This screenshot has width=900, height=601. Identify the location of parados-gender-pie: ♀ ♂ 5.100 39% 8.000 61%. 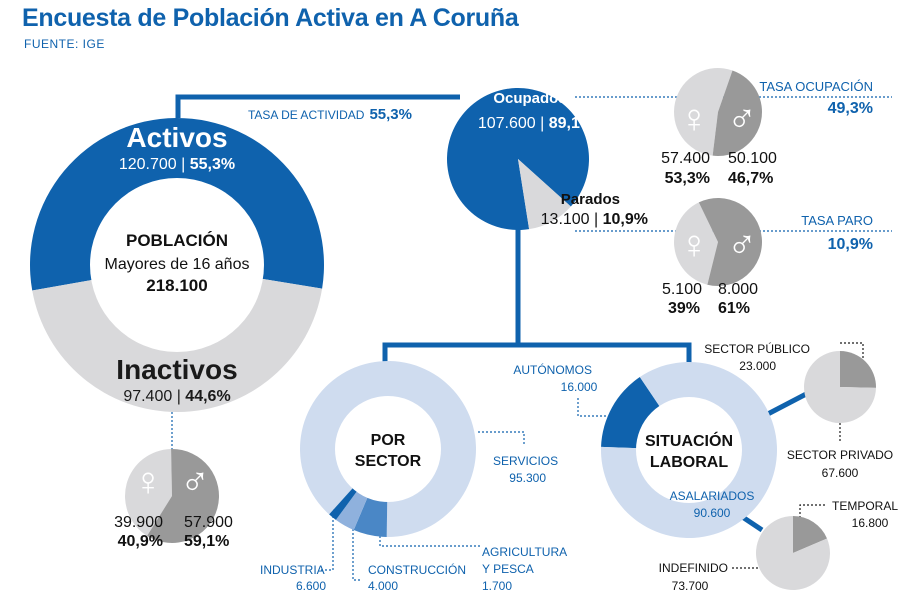
(712, 257).